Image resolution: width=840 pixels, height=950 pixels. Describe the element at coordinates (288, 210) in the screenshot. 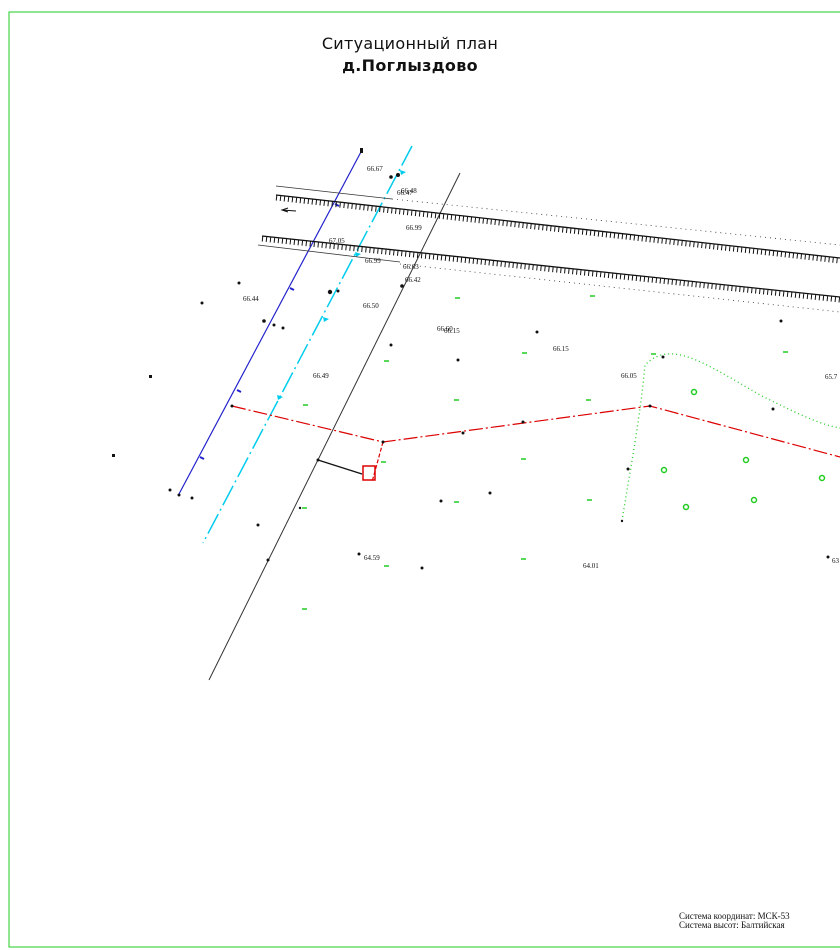

I see `direction-arrow` at that location.